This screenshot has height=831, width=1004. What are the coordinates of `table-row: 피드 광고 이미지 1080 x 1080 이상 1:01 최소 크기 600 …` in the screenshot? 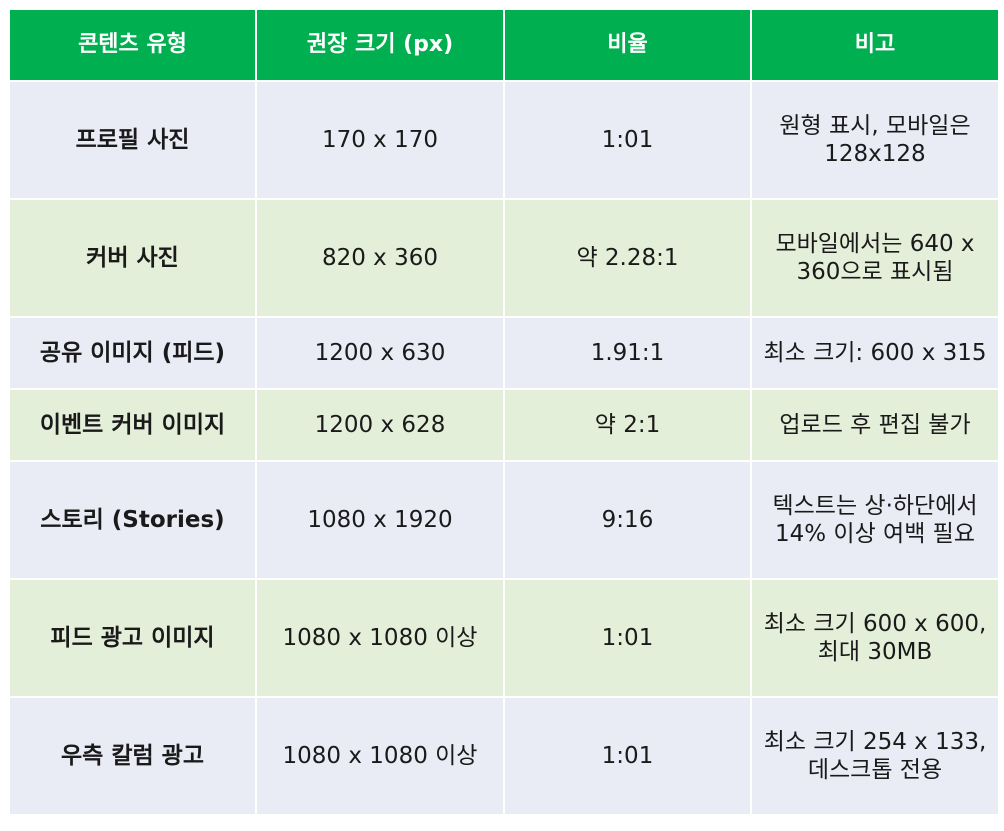 It's located at (504, 638).